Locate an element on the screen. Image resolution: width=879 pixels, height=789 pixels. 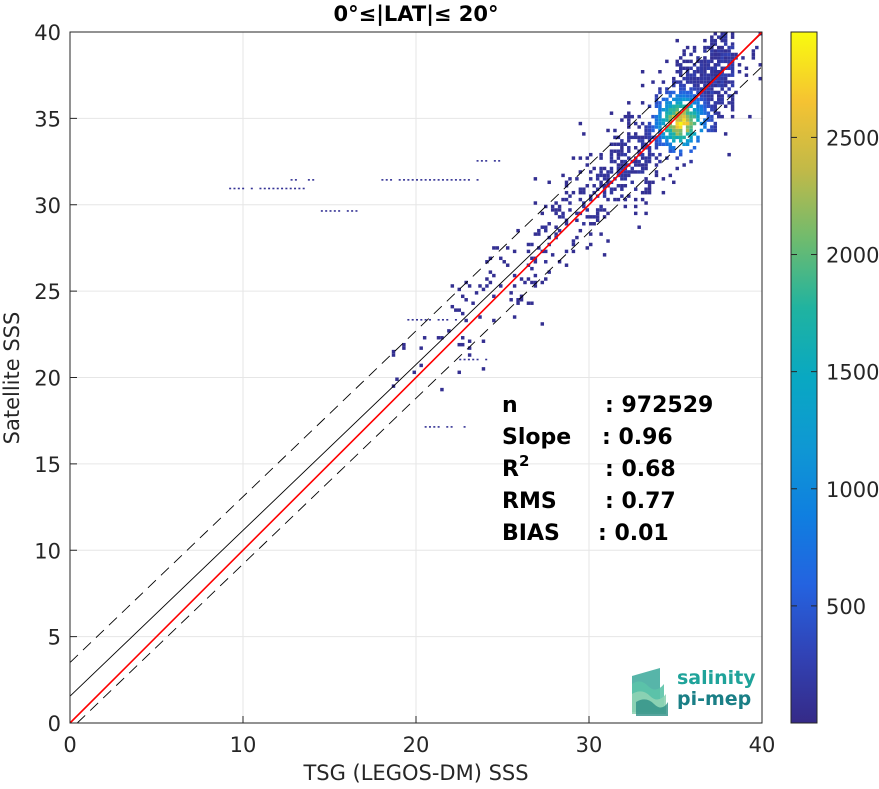
colorbar-tick-label: 2000 is located at coordinates (852, 256).